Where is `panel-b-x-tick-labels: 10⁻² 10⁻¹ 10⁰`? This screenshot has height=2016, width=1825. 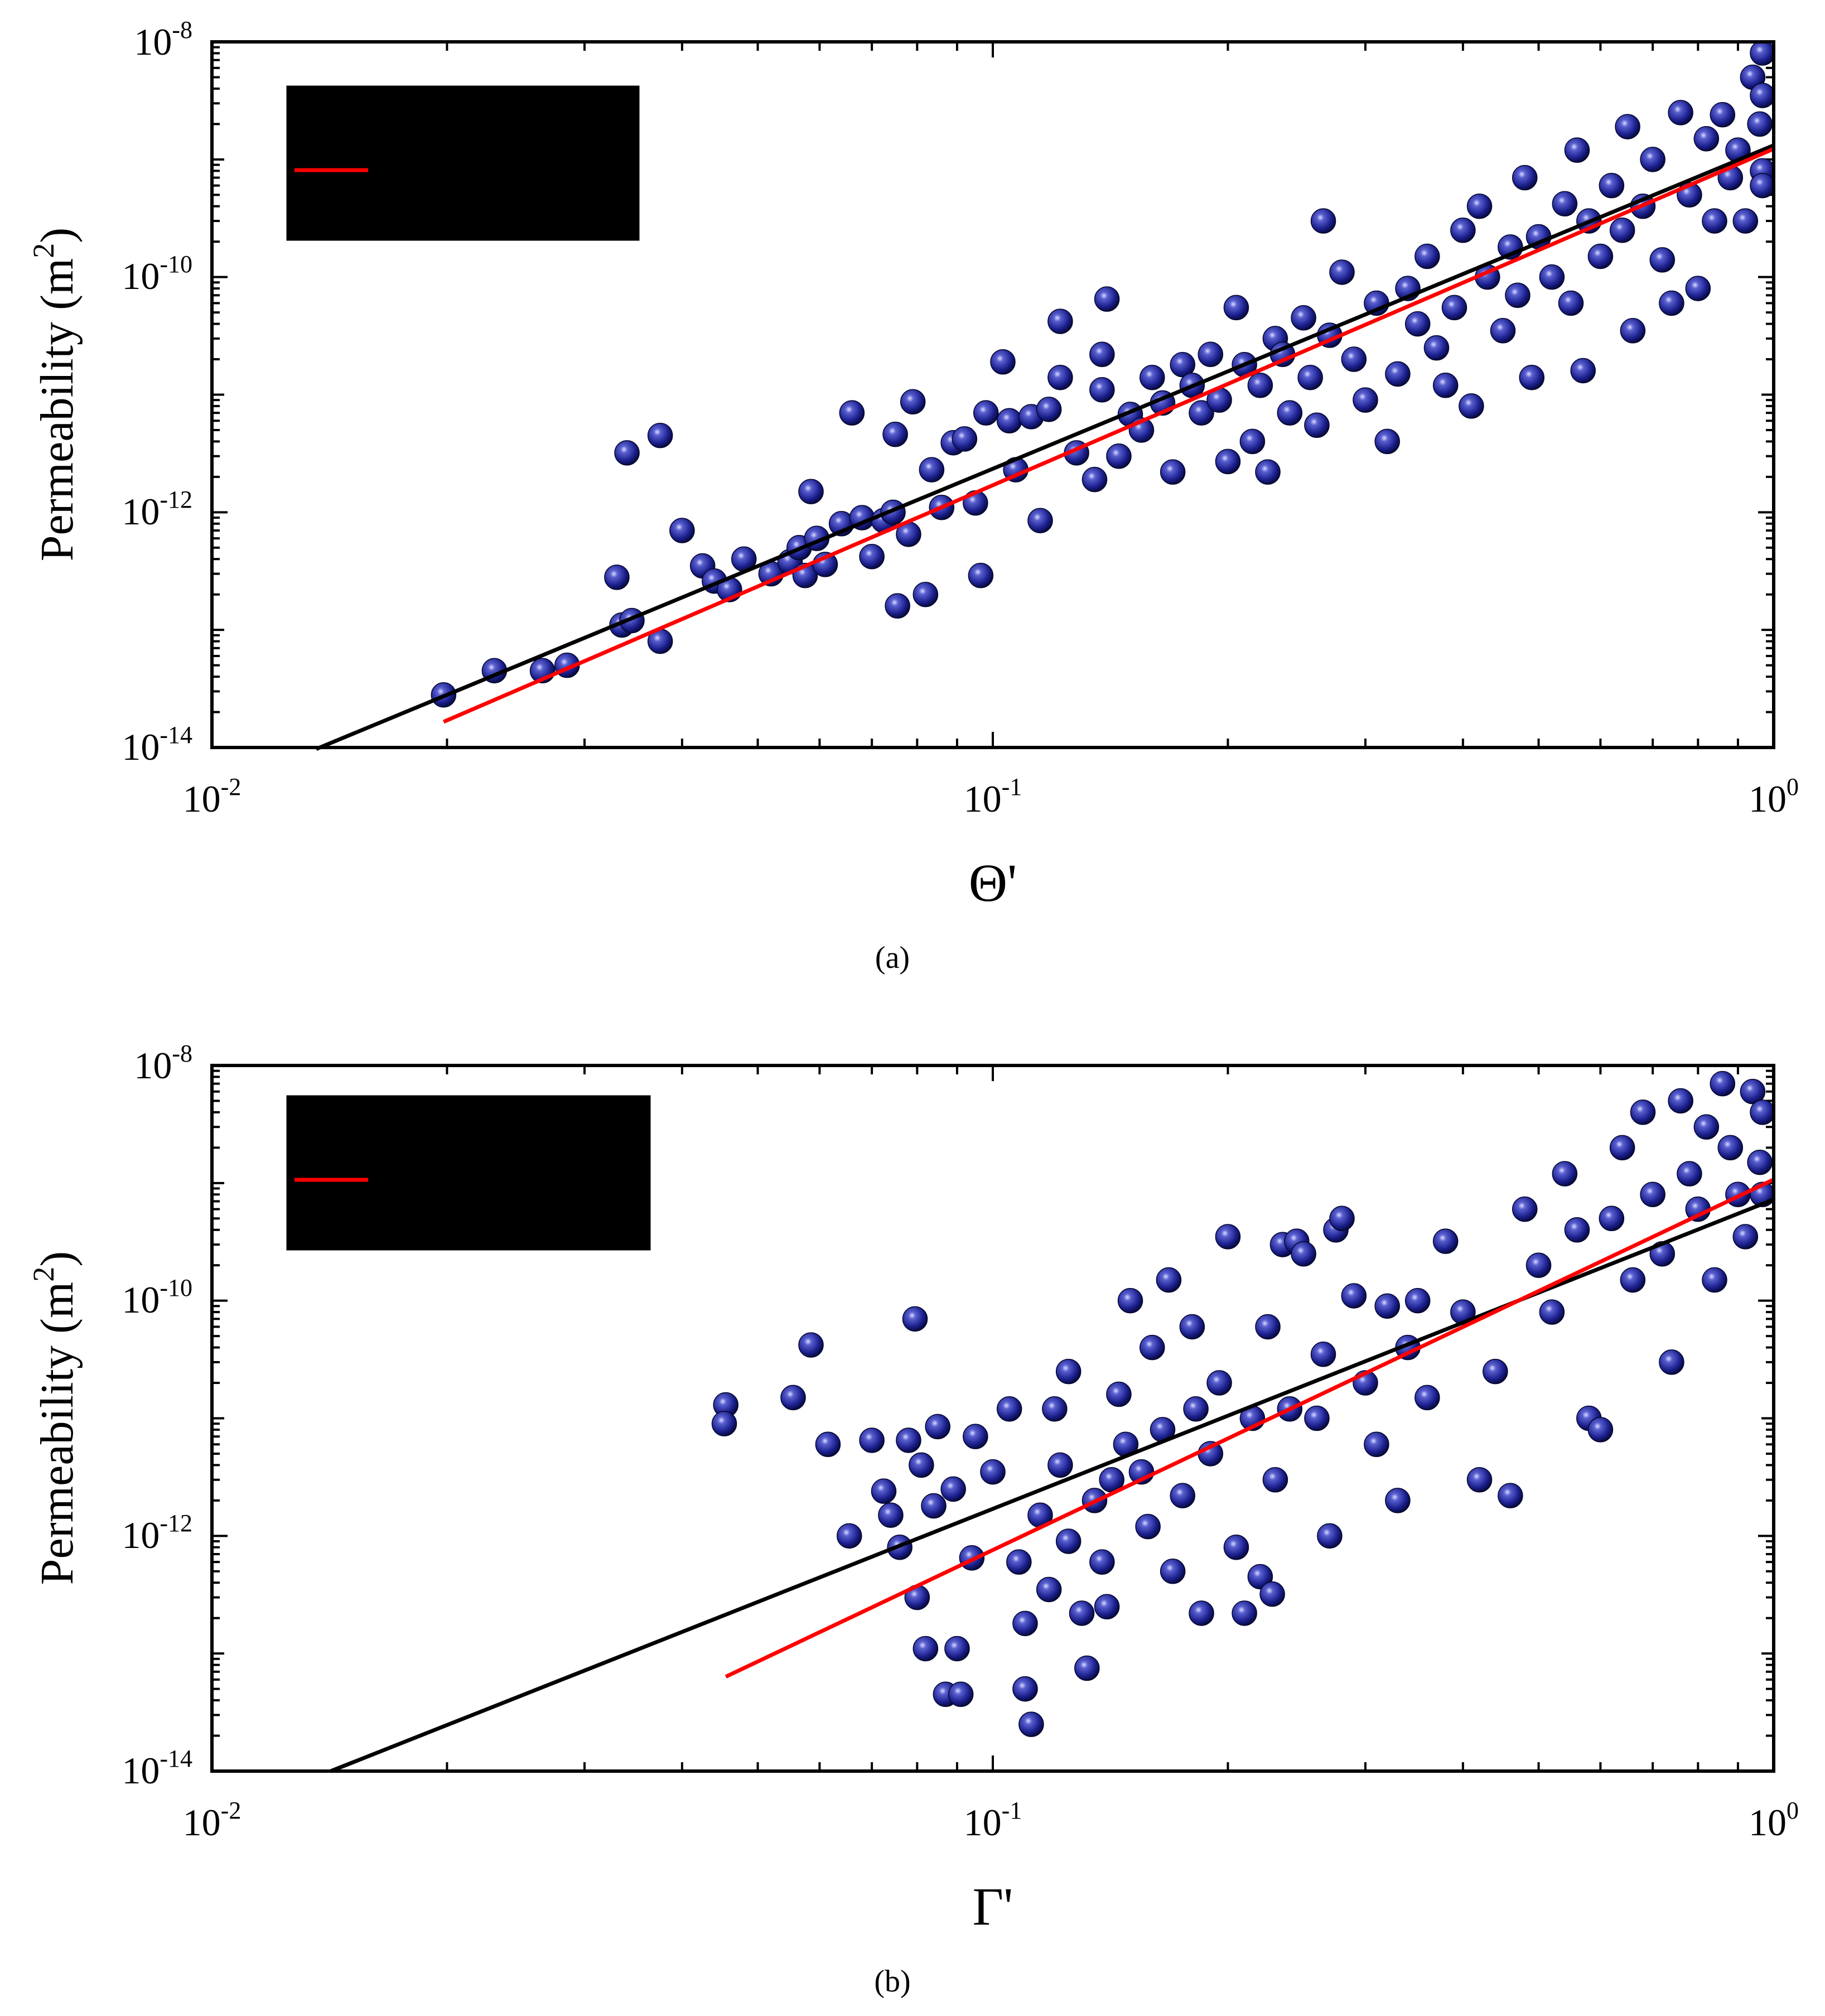
panel-b-x-tick-labels: 10⁻² 10⁻¹ 10⁰ is located at coordinates (991, 1820).